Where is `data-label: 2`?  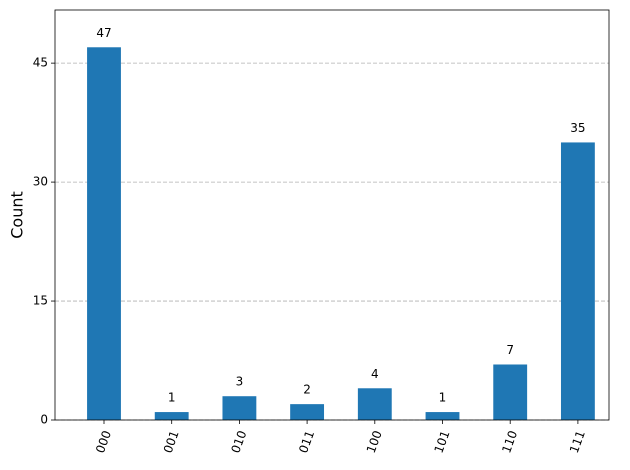 data-label: 2 is located at coordinates (307, 390).